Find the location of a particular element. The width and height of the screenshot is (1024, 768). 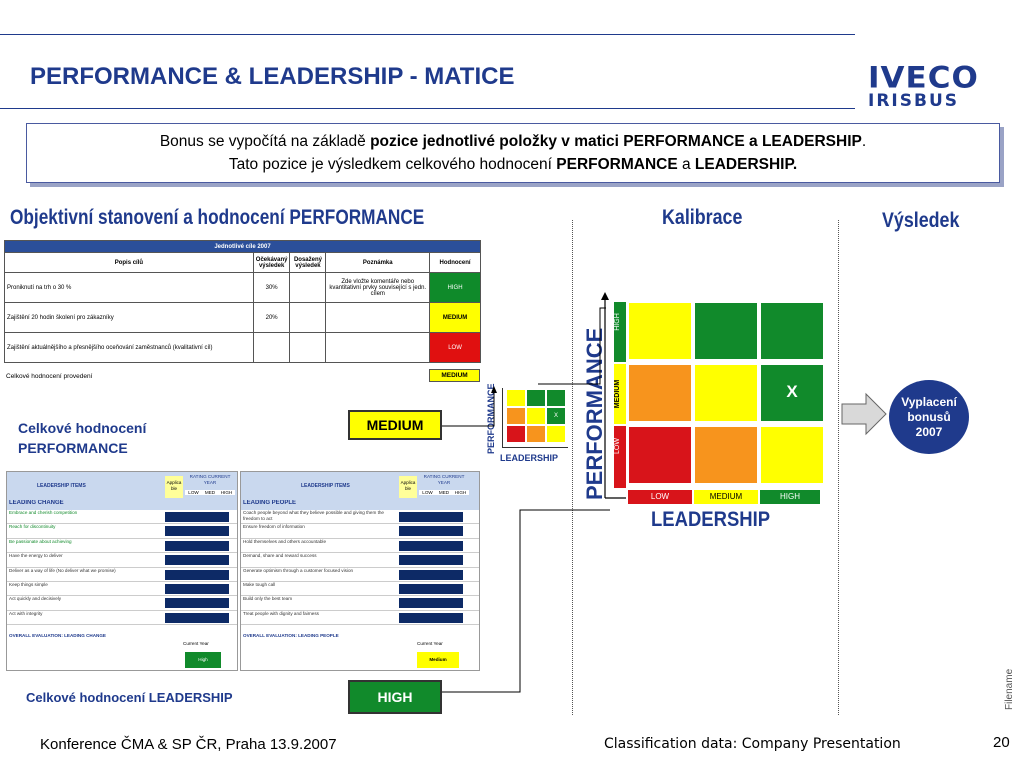

item-text: Have the energy to deliver is located at coordinates (36, 556).